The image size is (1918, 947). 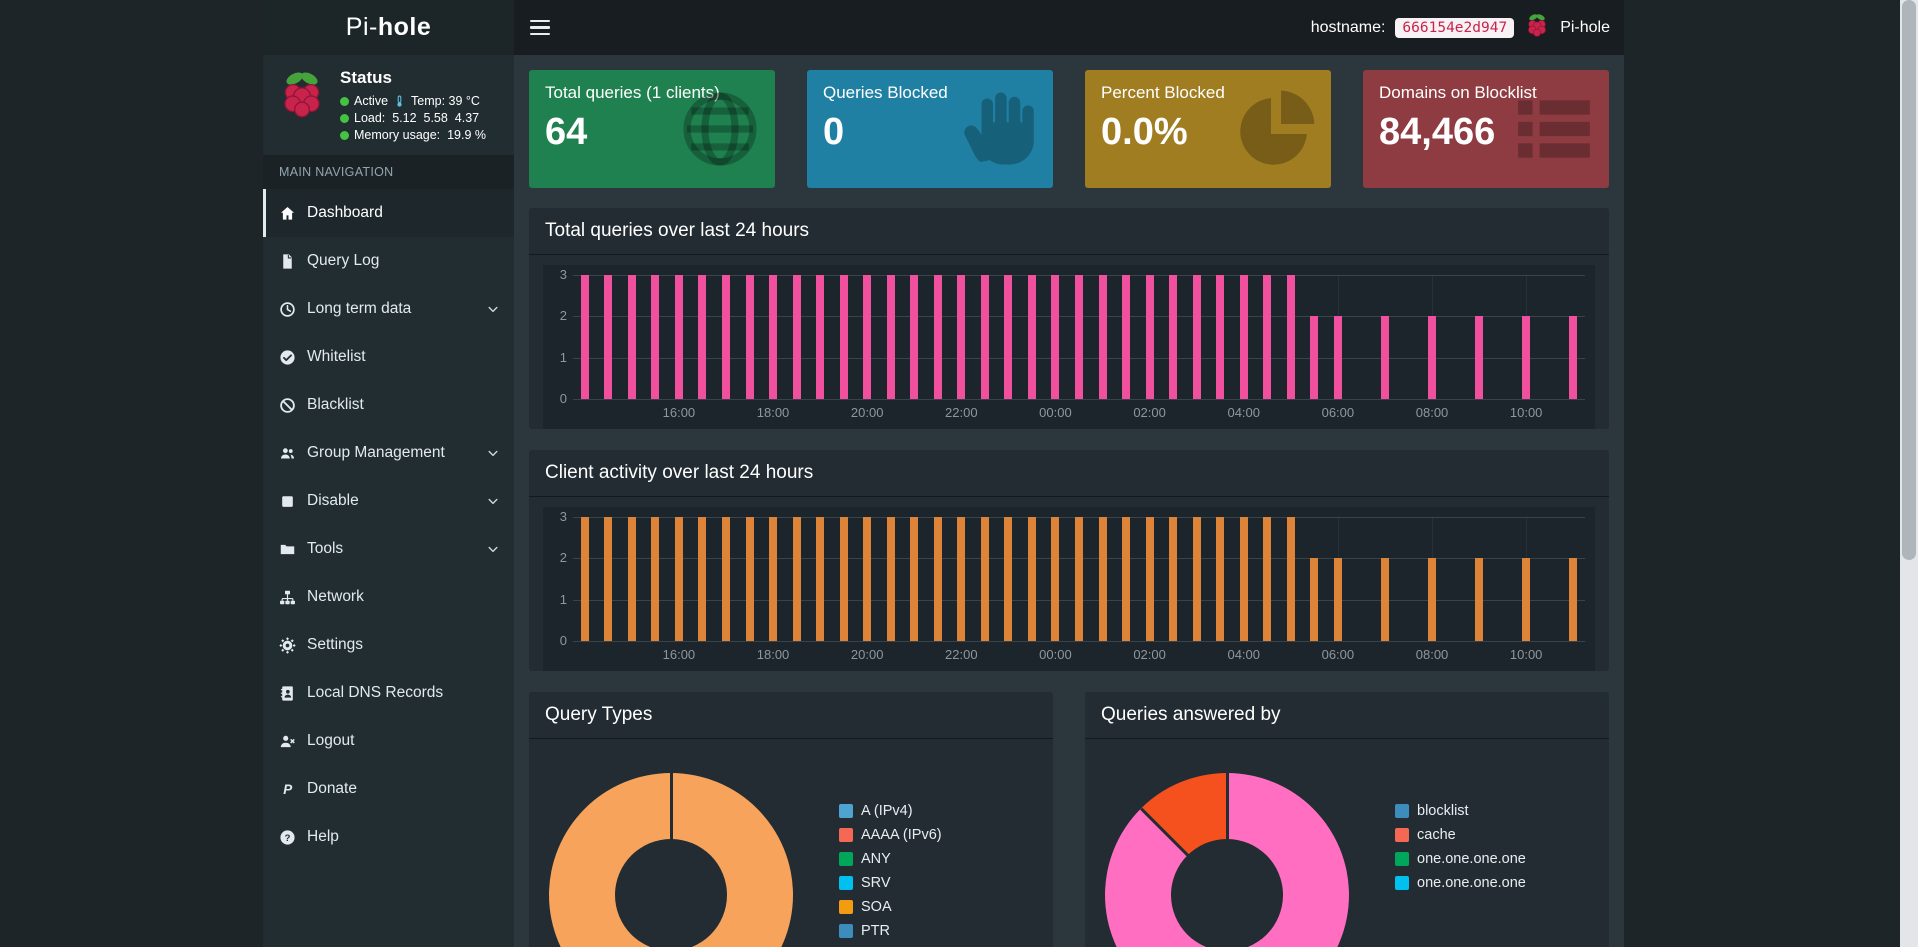 What do you see at coordinates (890, 883) in the screenshot?
I see `legend-item-srv: SRV` at bounding box center [890, 883].